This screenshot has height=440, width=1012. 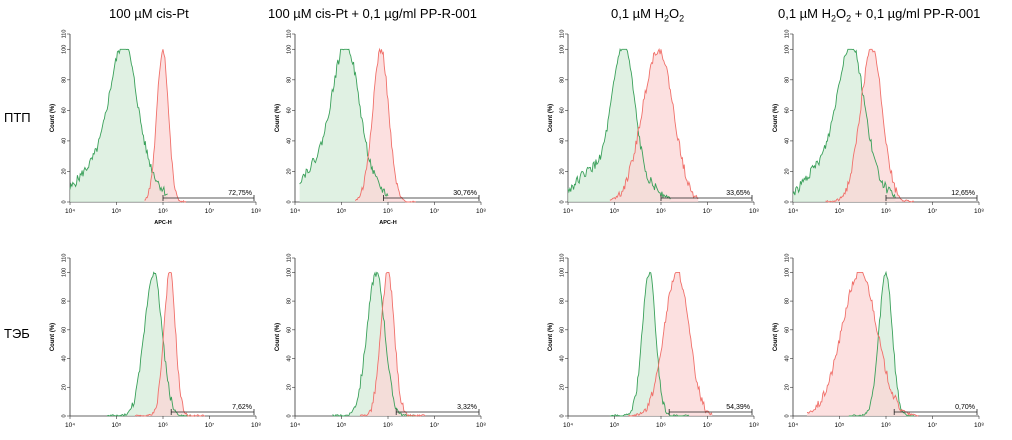 I want to click on column-title-h2o2-pp: 0,1 µM H2O2 + 0,1 µg/ml PP-R-001, so click(x=879, y=15).